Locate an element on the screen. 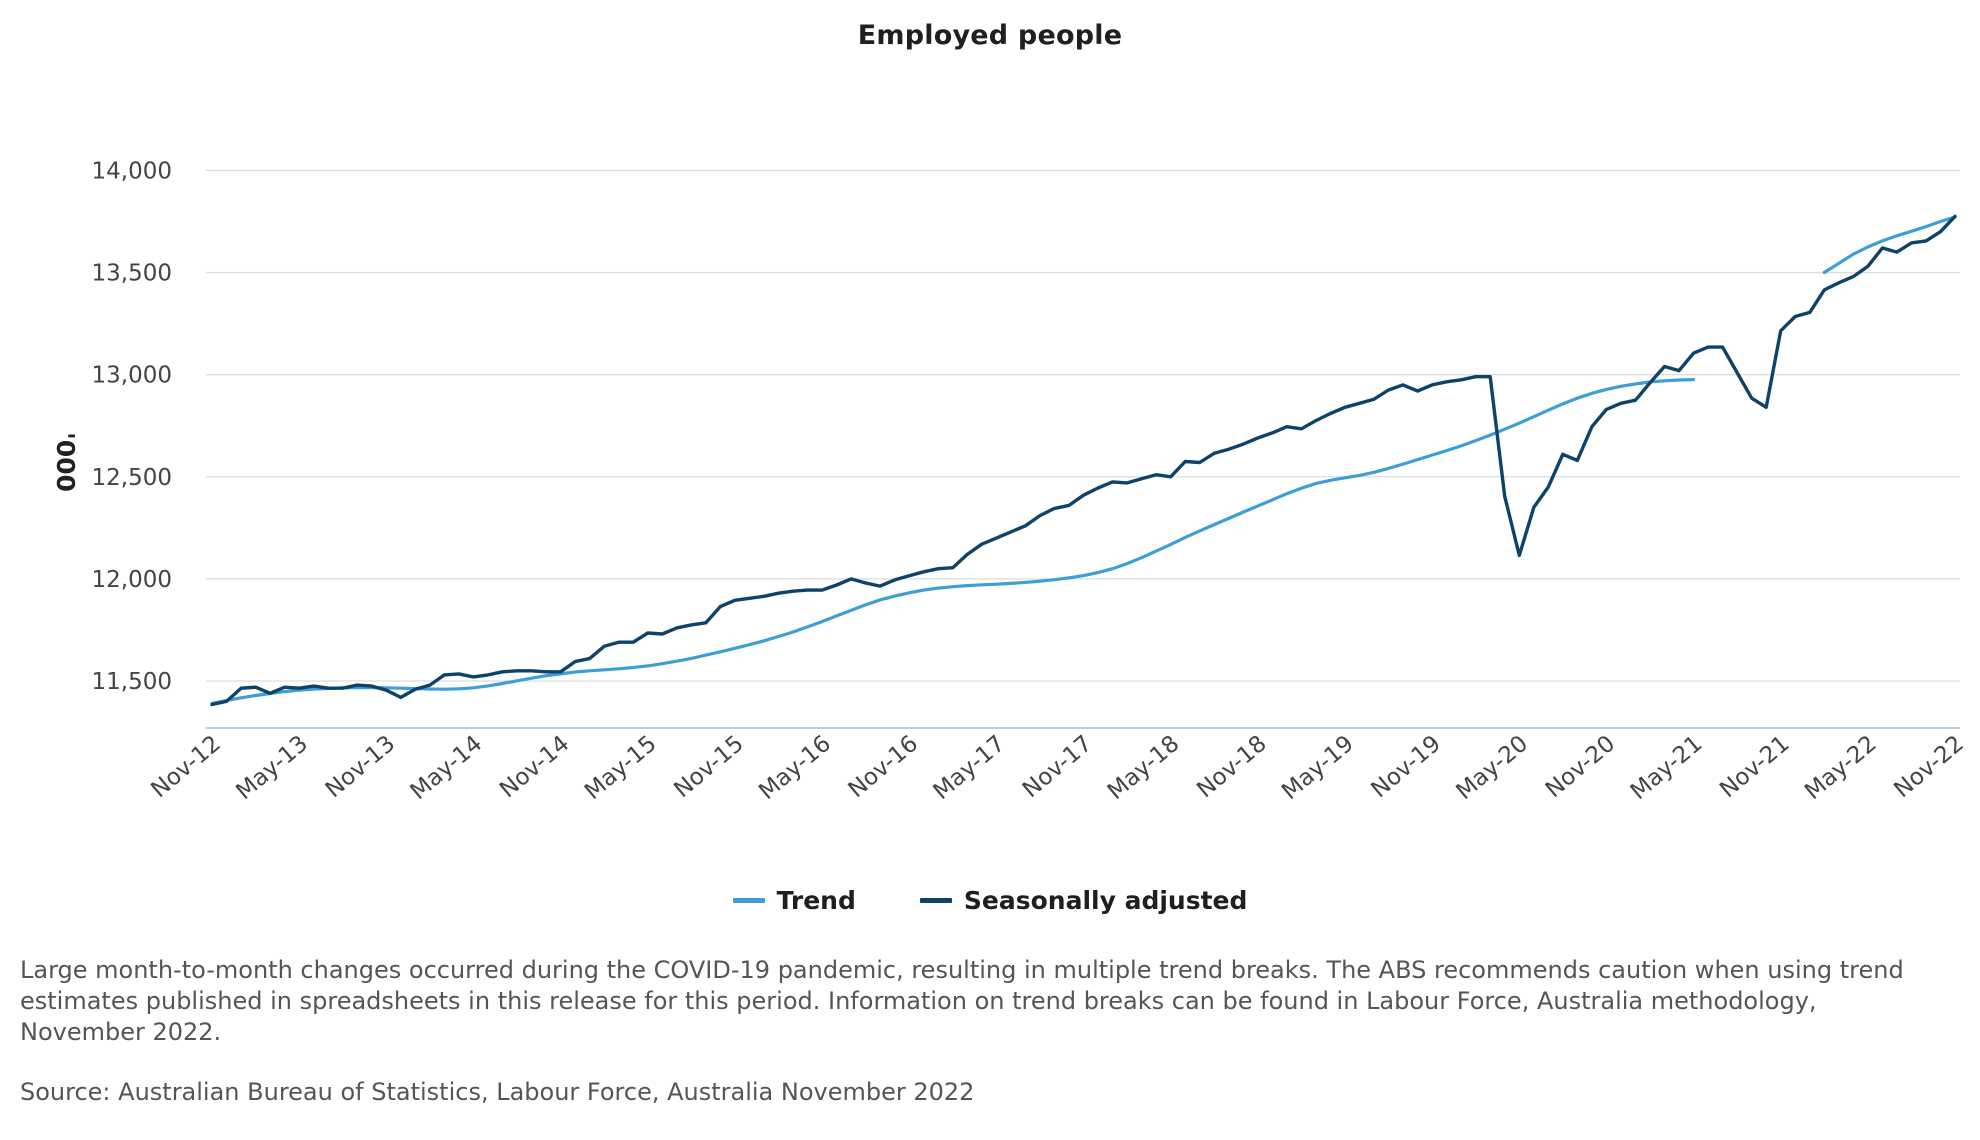 Image resolution: width=1980 pixels, height=1140 pixels. x-tick-label: Nov-17 is located at coordinates (1057, 767).